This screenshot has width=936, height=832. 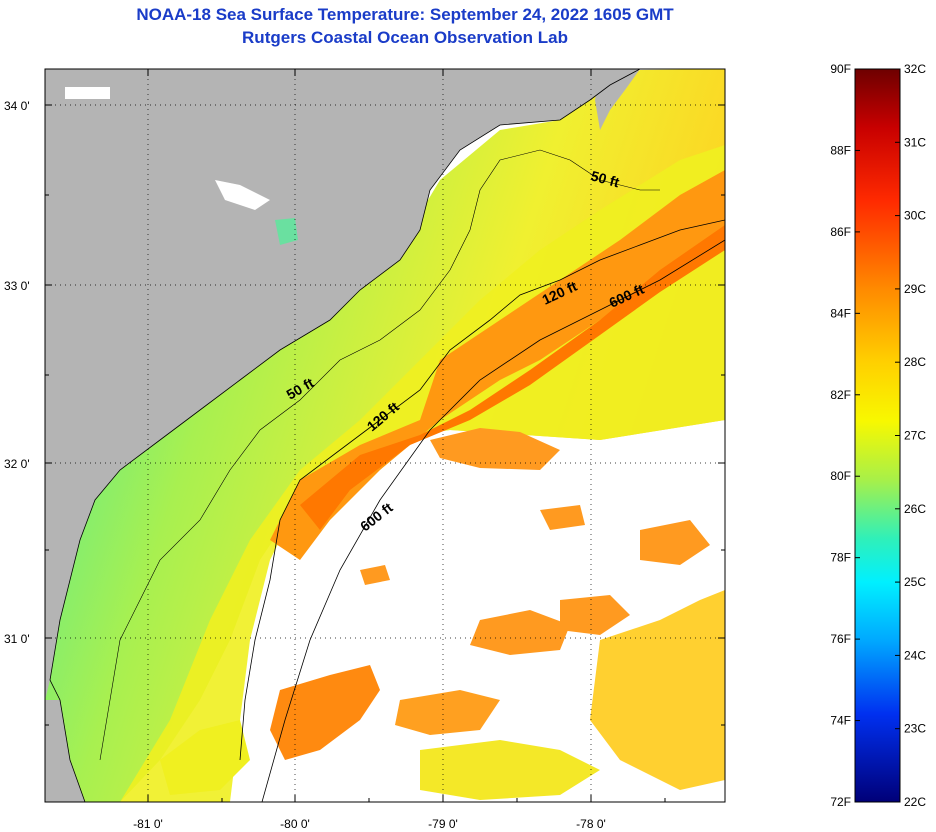 What do you see at coordinates (840, 150) in the screenshot?
I see `colorbar-f-label: 88F` at bounding box center [840, 150].